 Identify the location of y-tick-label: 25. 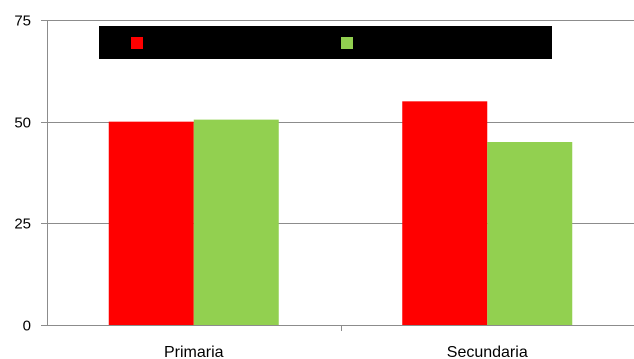
(22, 224).